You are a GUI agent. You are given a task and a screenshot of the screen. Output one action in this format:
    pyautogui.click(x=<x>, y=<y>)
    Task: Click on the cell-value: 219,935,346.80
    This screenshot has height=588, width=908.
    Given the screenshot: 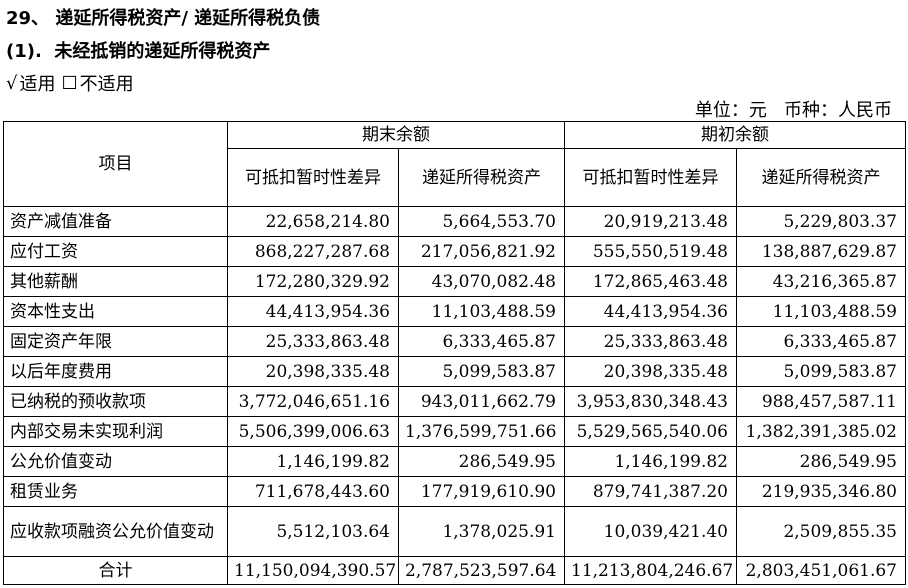 What is the action you would take?
    pyautogui.click(x=821, y=491)
    